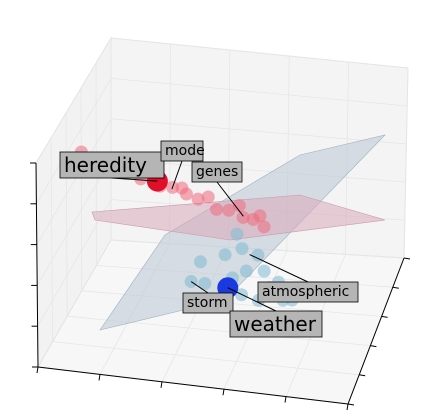 This screenshot has height=417, width=443. I want to click on annotation-label: weather, so click(275, 324).